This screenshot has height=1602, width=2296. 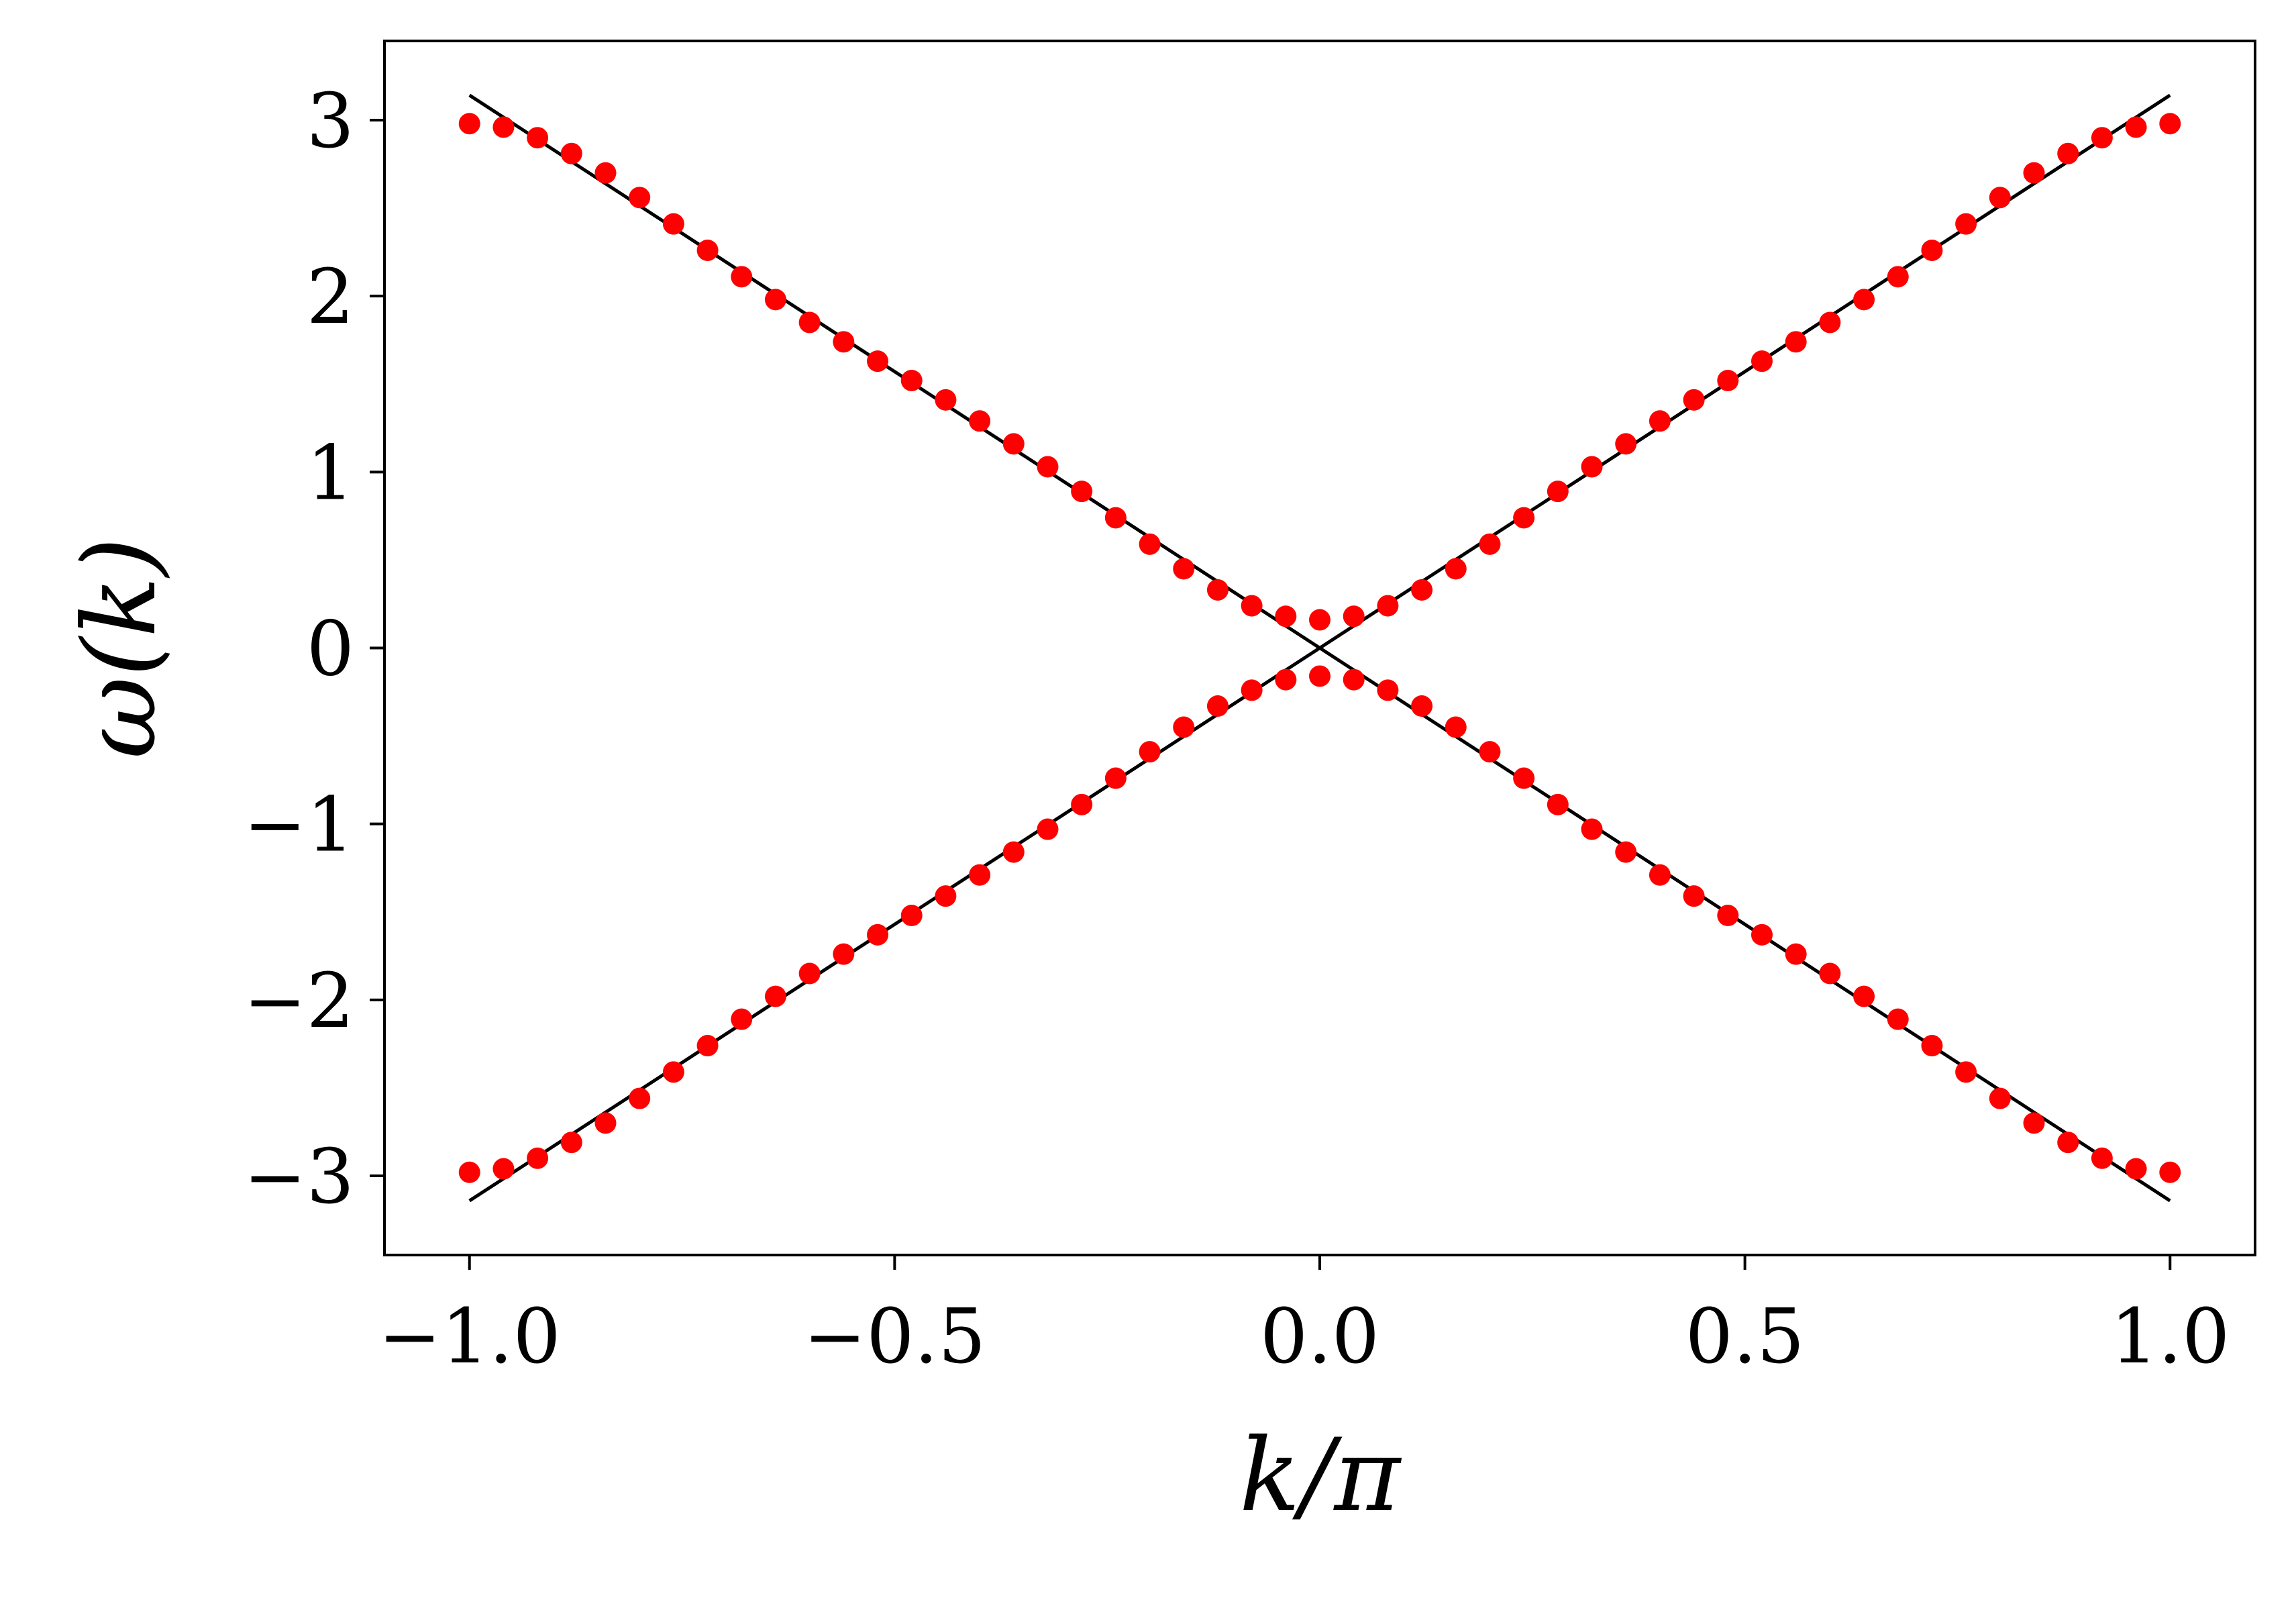 I want to click on x-tick-label: 1.0, so click(x=2170, y=1337).